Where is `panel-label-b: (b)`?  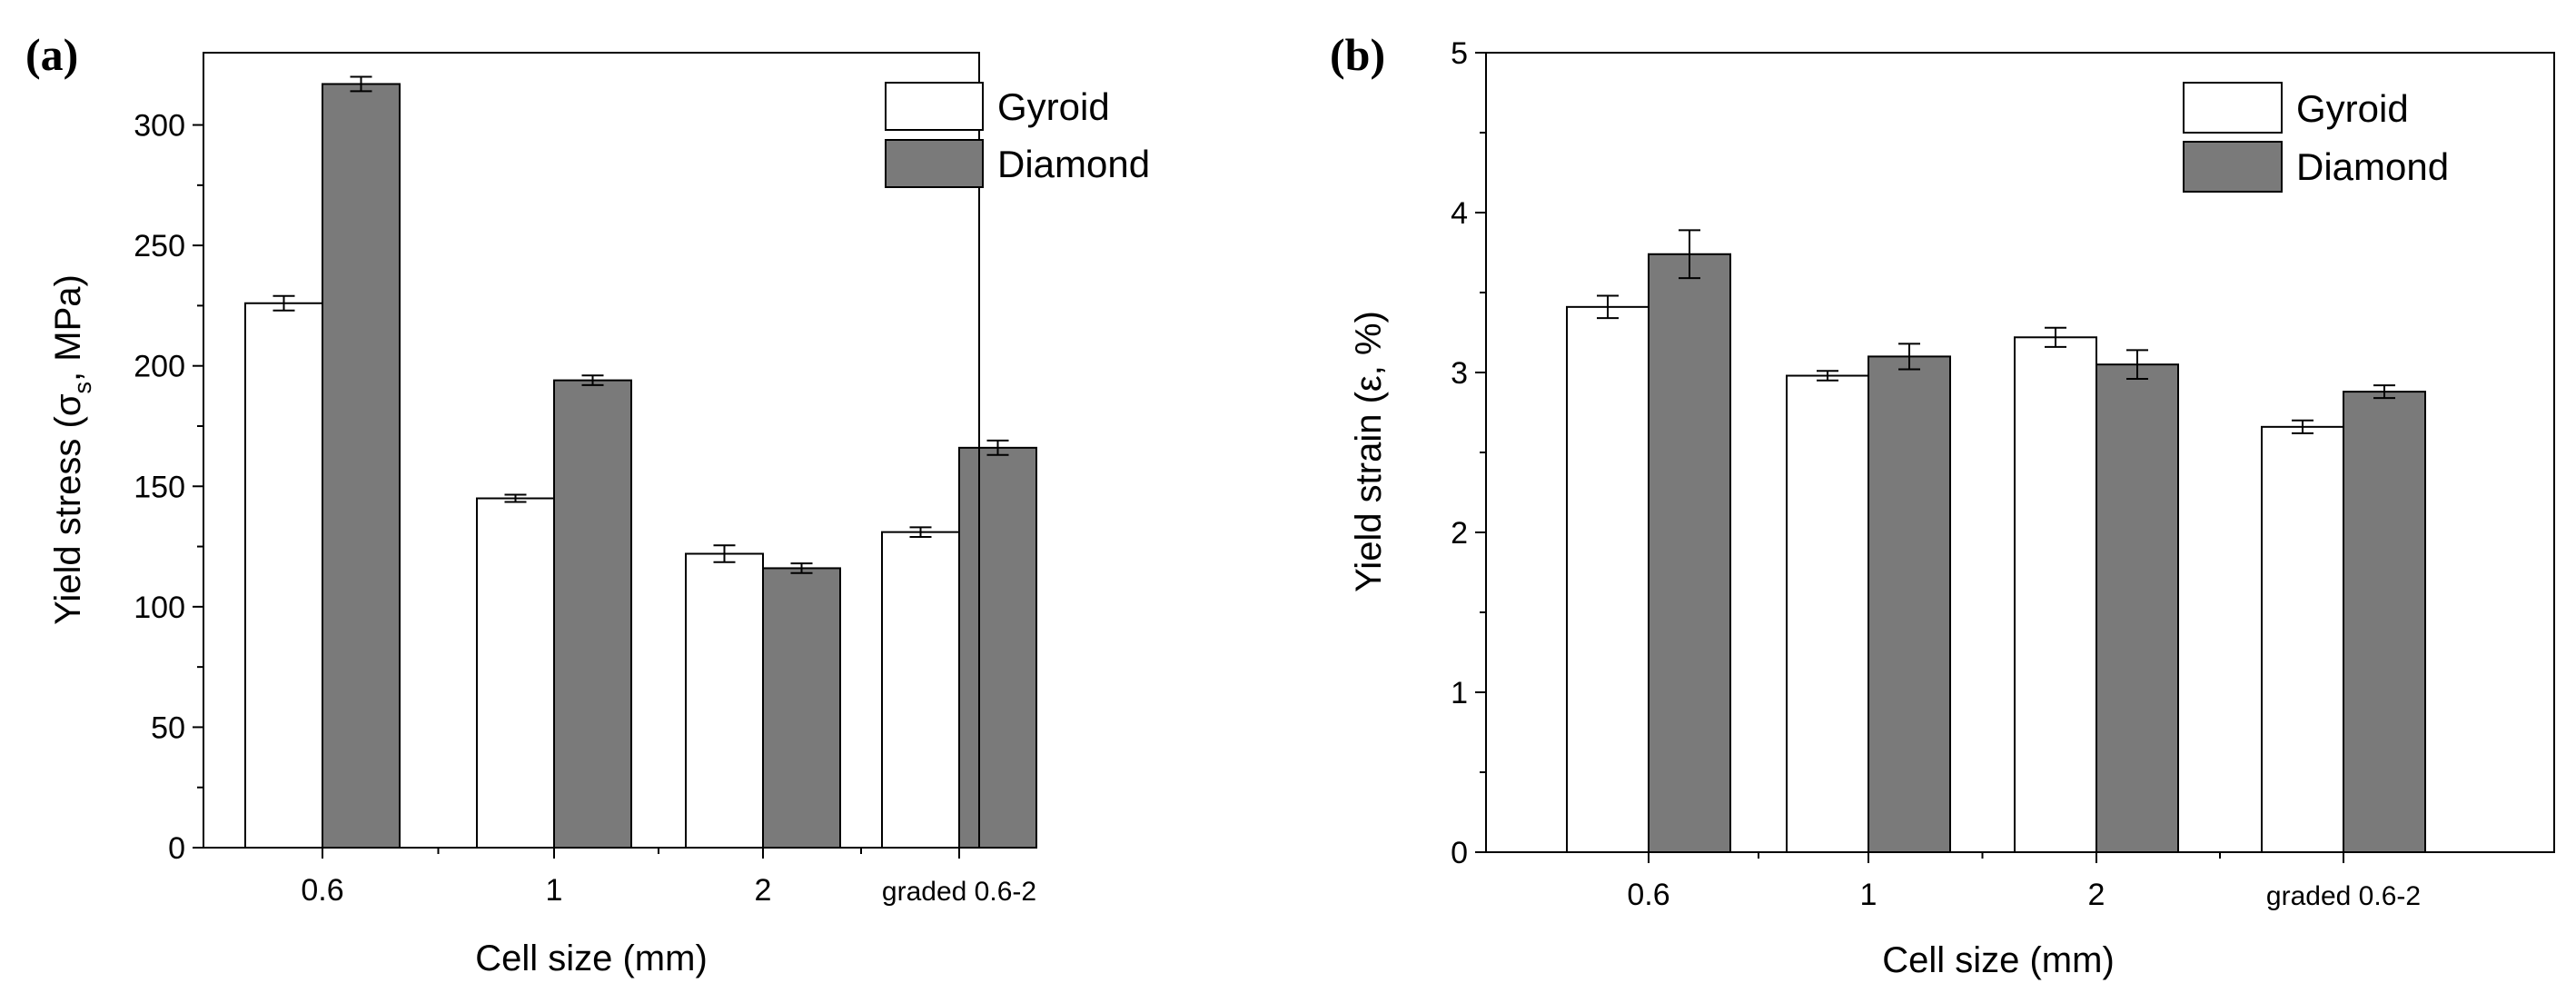 panel-label-b: (b) is located at coordinates (1357, 54).